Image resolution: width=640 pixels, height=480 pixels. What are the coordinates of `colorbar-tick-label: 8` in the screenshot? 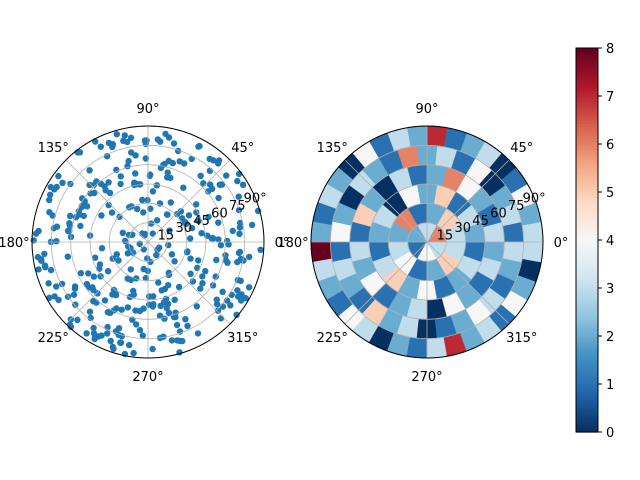 It's located at (610, 49).